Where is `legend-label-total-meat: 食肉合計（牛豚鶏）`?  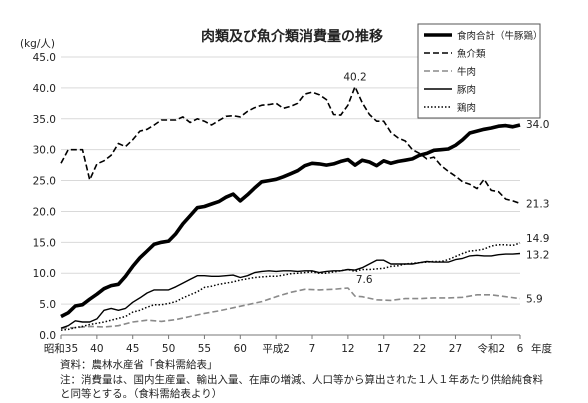
legend-label-total-meat: 食肉合計（牛豚鶏） is located at coordinates (500, 36).